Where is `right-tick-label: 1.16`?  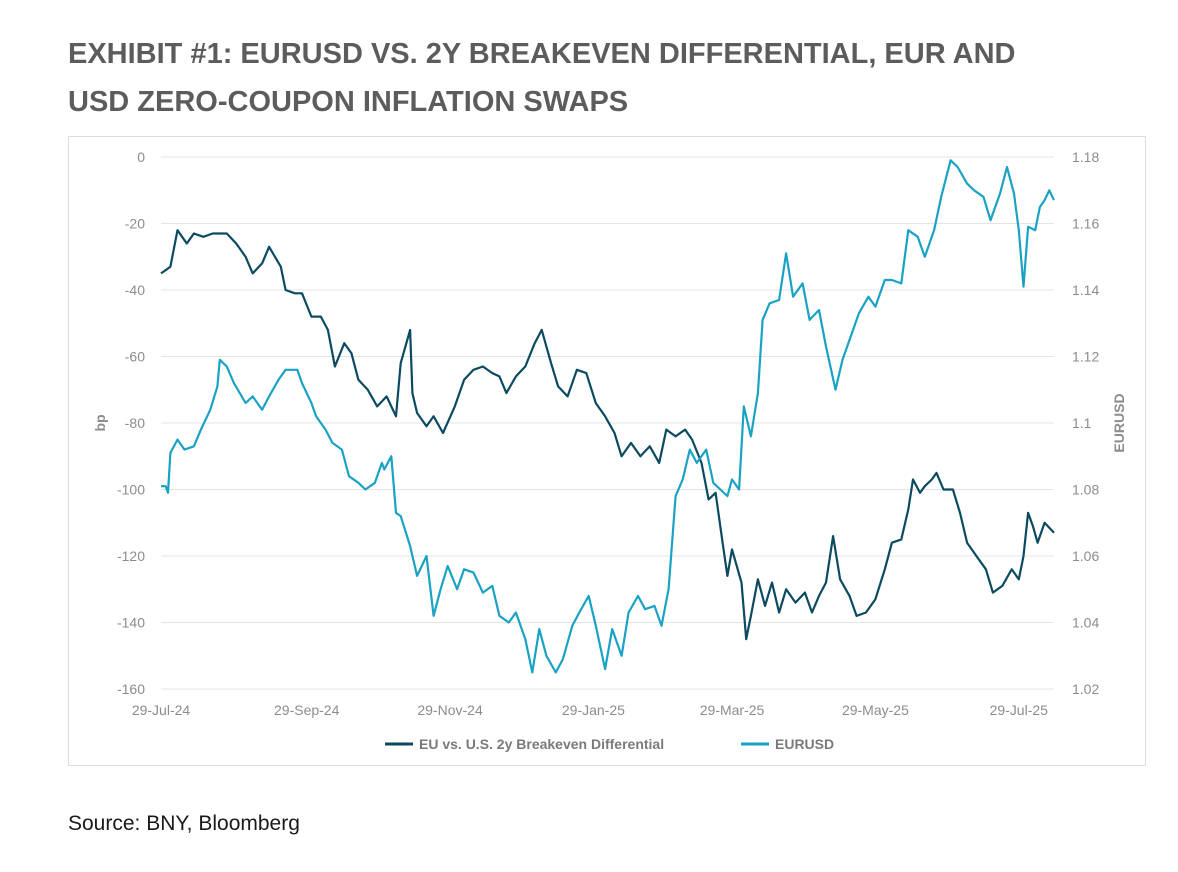
right-tick-label: 1.16 is located at coordinates (1085, 224).